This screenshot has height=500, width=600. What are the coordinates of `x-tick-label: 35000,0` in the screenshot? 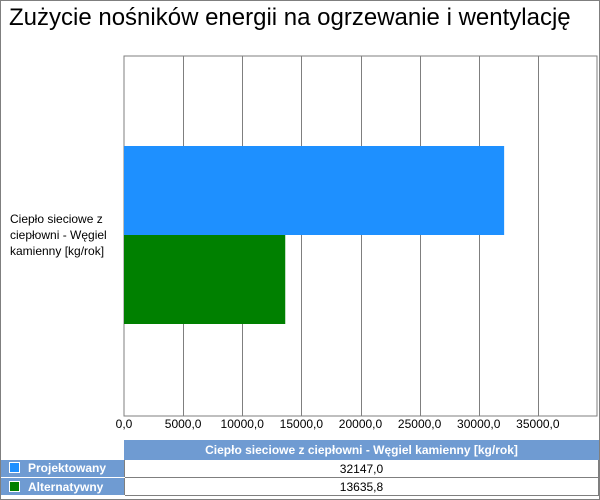 It's located at (538, 424).